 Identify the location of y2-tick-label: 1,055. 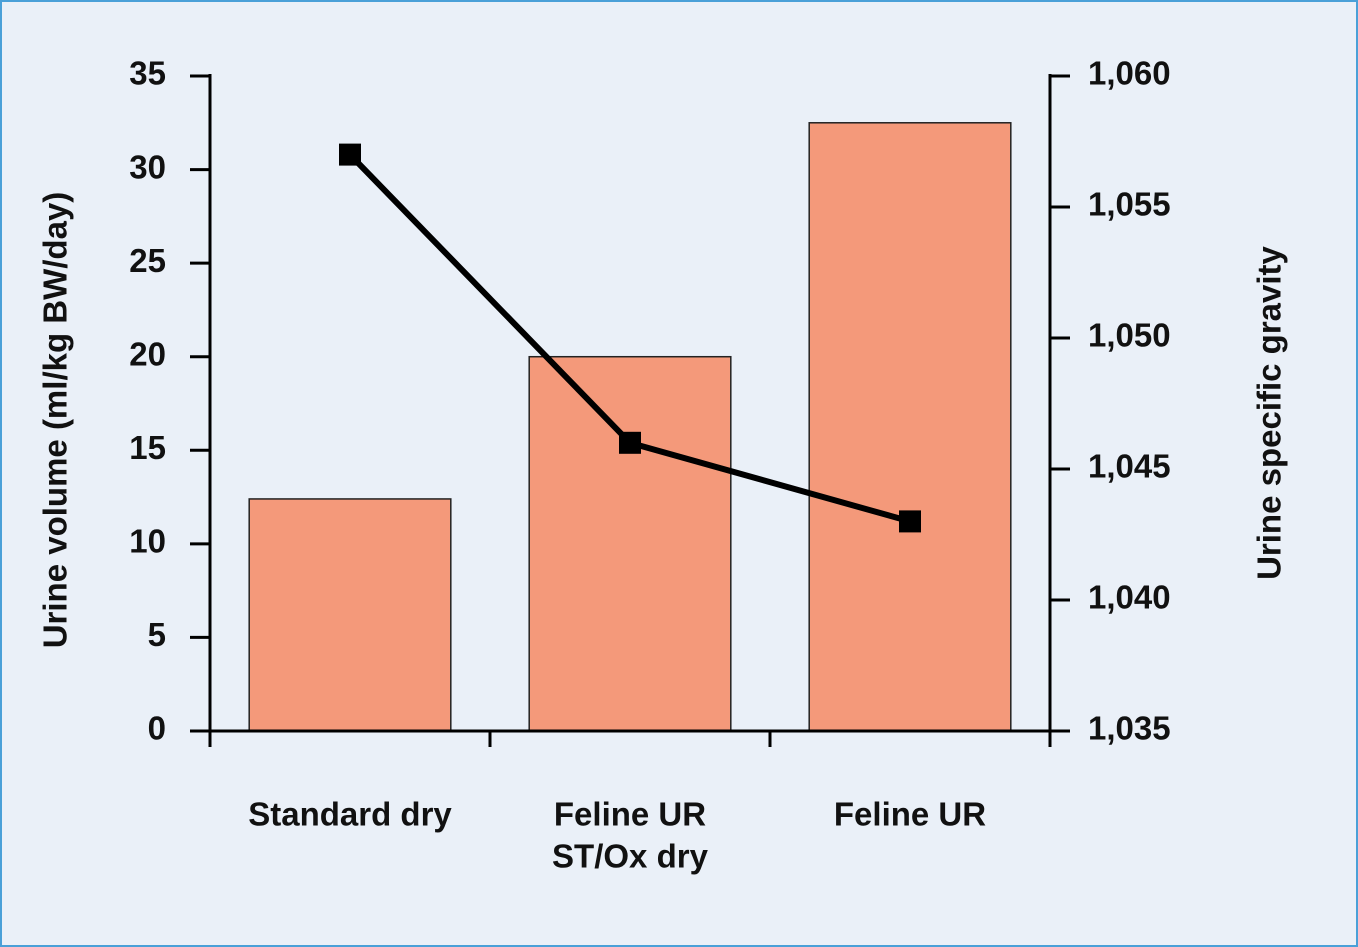
(1129, 204).